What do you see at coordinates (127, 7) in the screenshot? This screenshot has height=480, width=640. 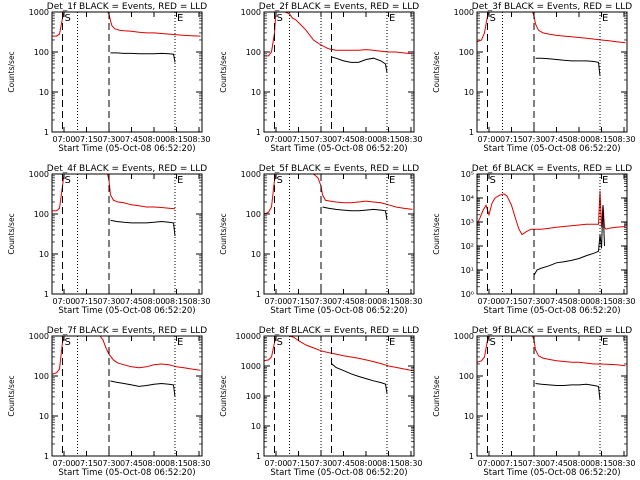 I see `panel-title: Det_1f BLACK = Events, RED = LLD` at bounding box center [127, 7].